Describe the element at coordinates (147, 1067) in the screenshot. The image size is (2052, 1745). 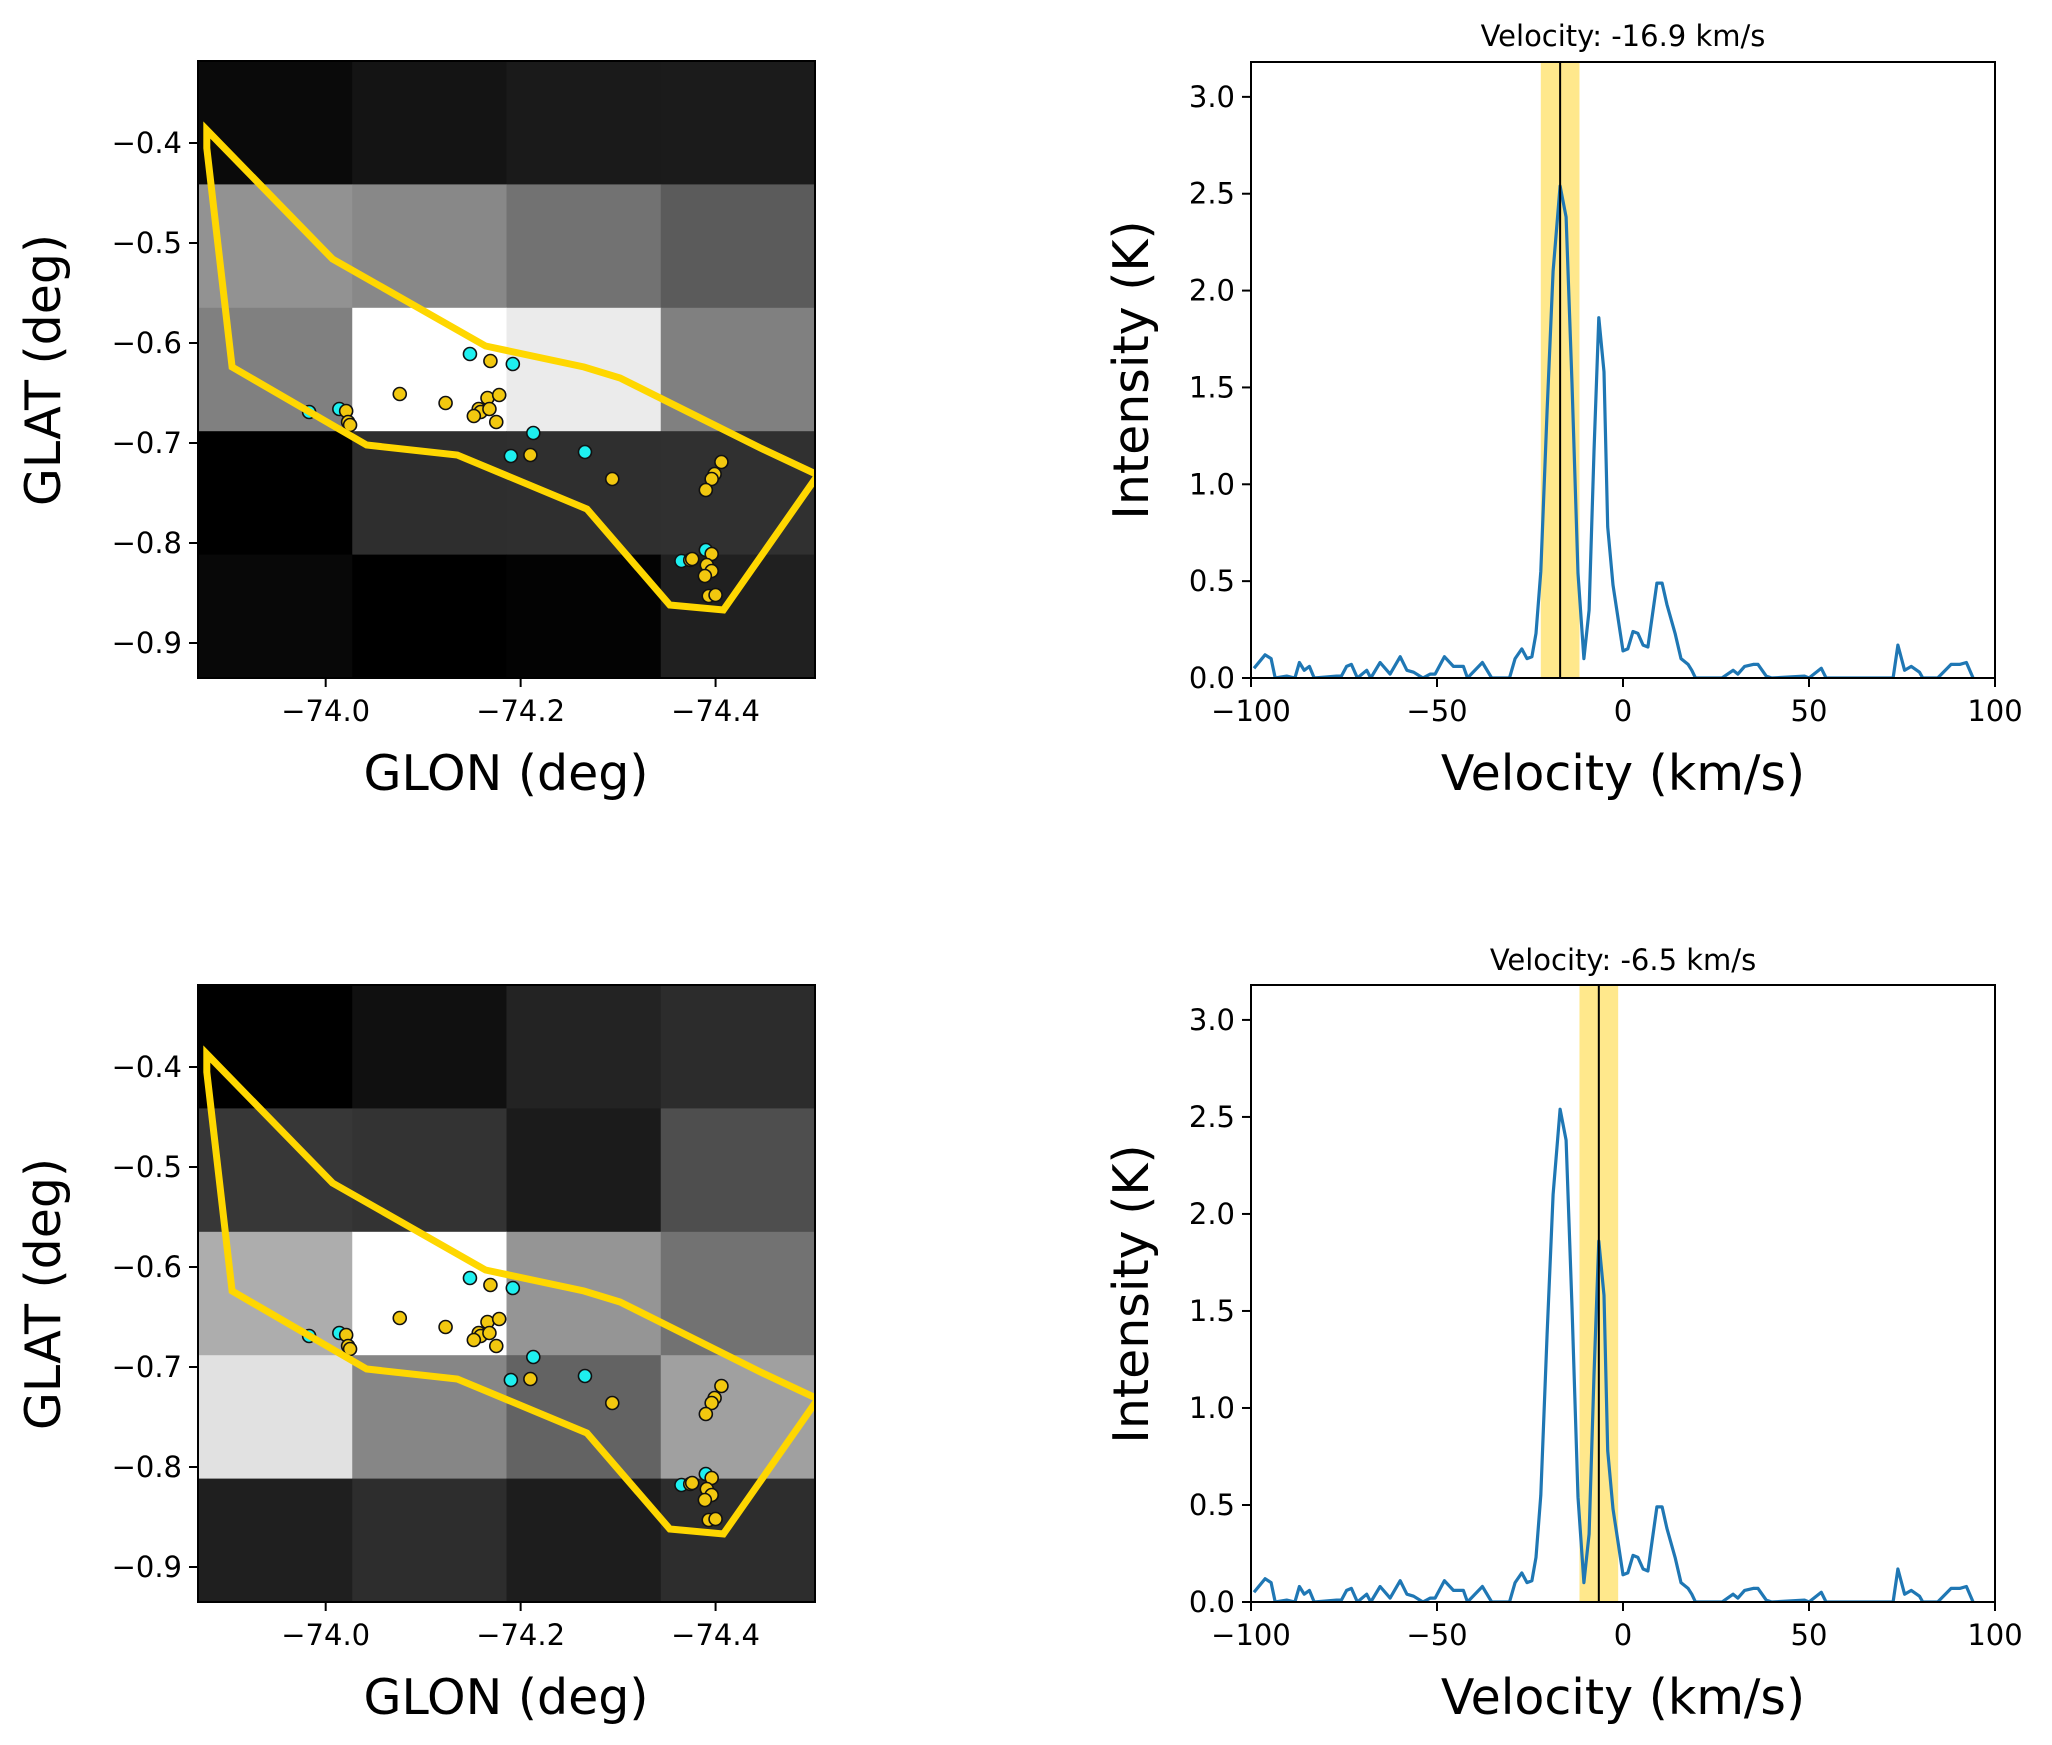
I see `y-tick-label: −0.4` at that location.